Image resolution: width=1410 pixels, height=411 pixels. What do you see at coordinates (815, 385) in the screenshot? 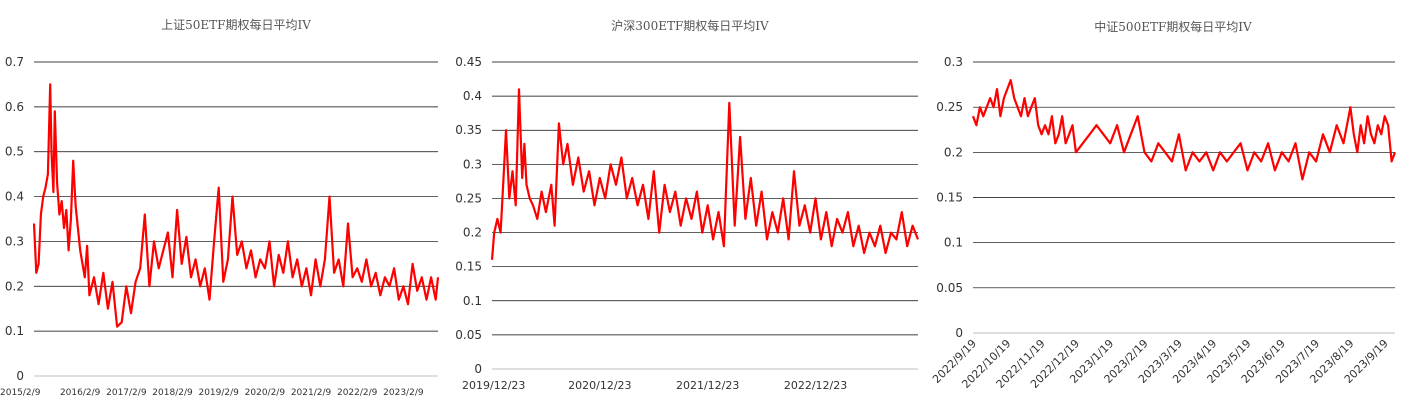
I see `x-tick-label: 2022/12/23` at bounding box center [815, 385].